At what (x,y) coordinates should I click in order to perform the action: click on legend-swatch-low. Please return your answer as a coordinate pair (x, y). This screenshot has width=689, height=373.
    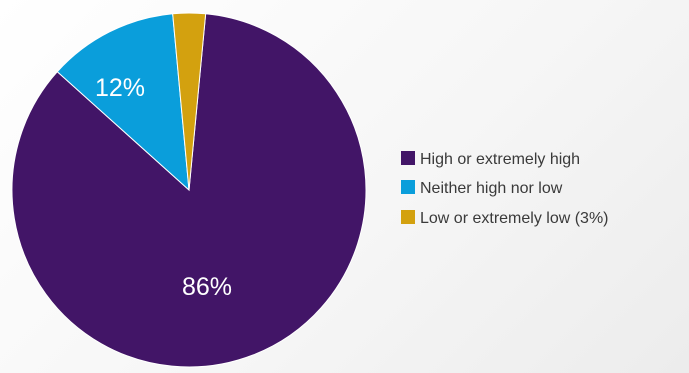
    Looking at the image, I should click on (408, 217).